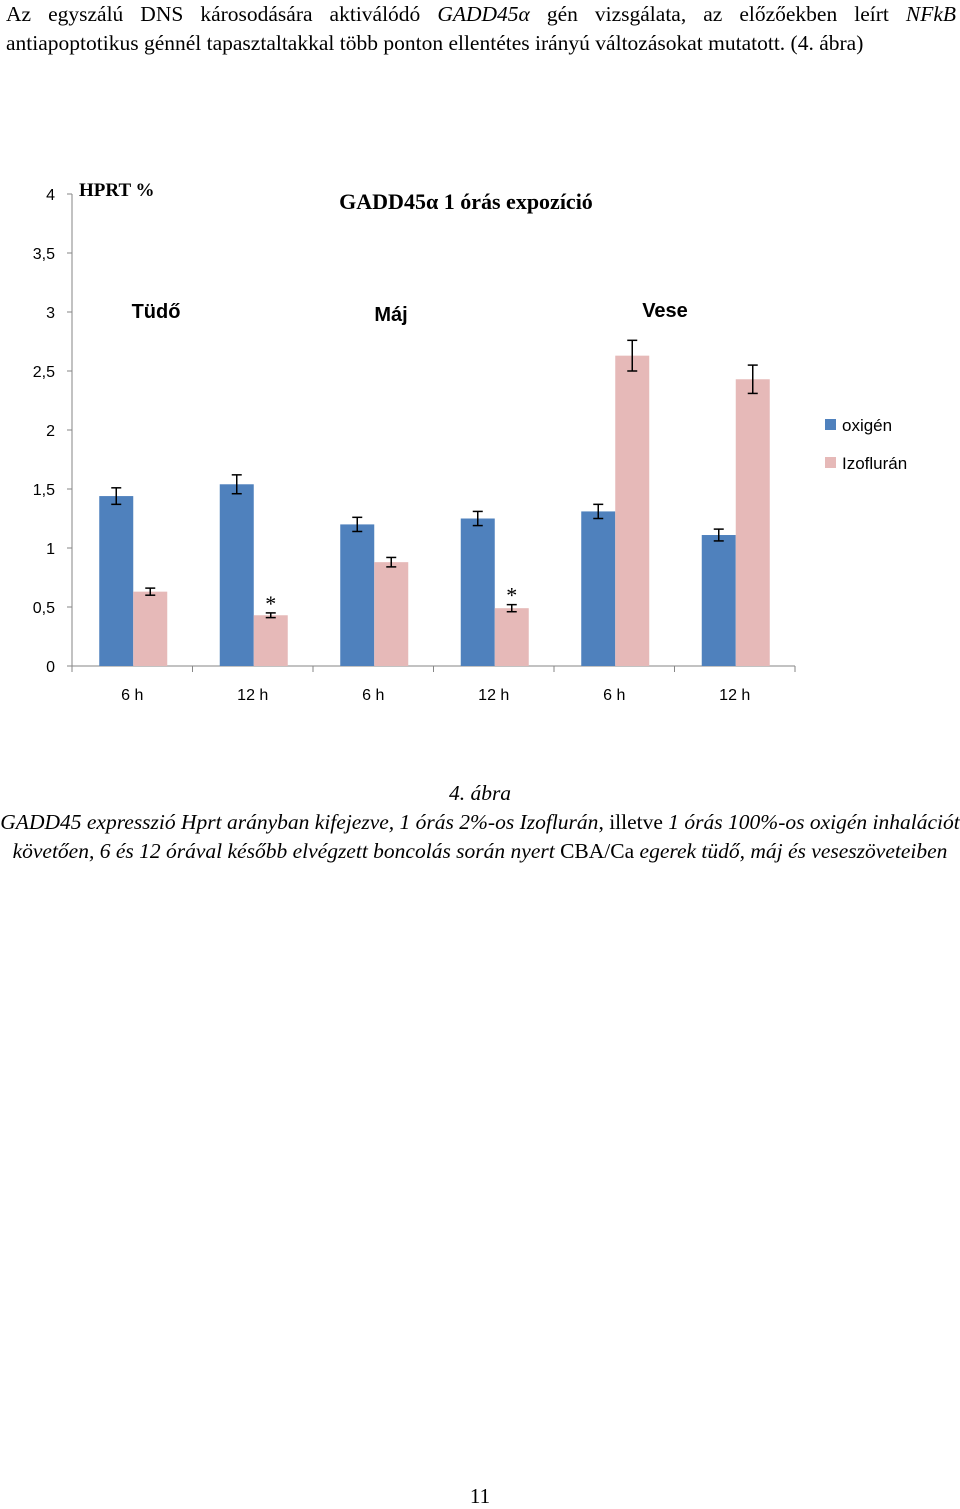 This screenshot has width=960, height=1509. Describe the element at coordinates (483, 14) in the screenshot. I see `intro-gene-1: GADD45α` at that location.